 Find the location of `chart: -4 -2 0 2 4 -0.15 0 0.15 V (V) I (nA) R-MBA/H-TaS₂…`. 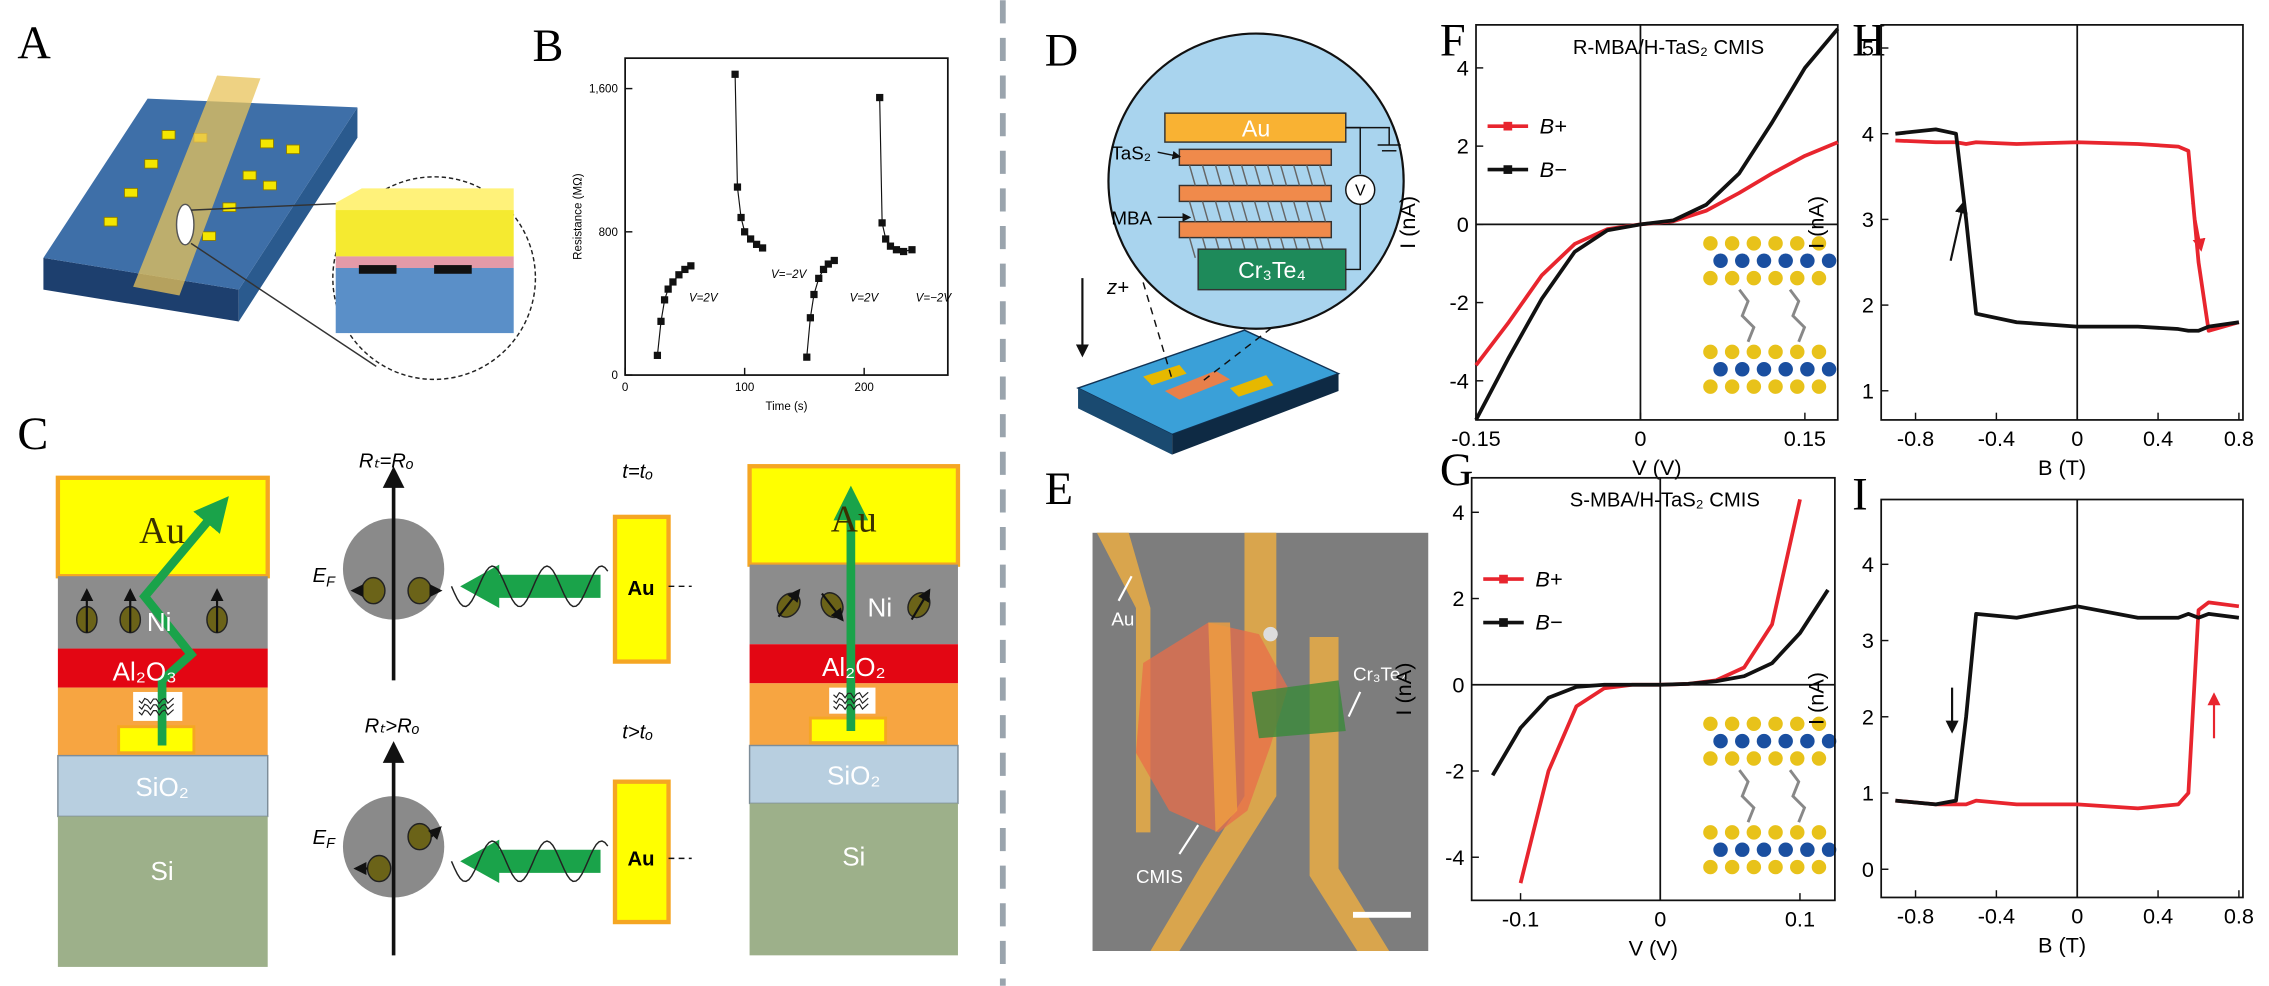

chart: -4 -2 0 2 4 -0.15 0 0.15 V (V) I (nA) R-MBA/H-TaS₂… is located at coordinates (1617, 252).